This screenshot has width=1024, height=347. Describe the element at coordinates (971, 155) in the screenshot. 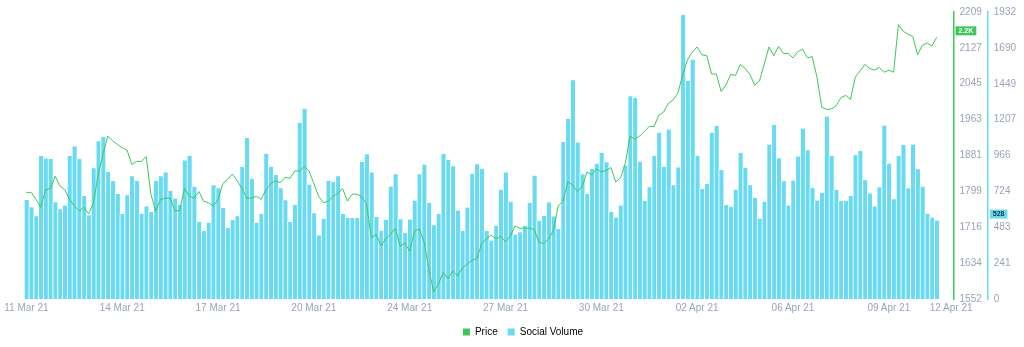

I see `y-tick-label: 1881` at that location.